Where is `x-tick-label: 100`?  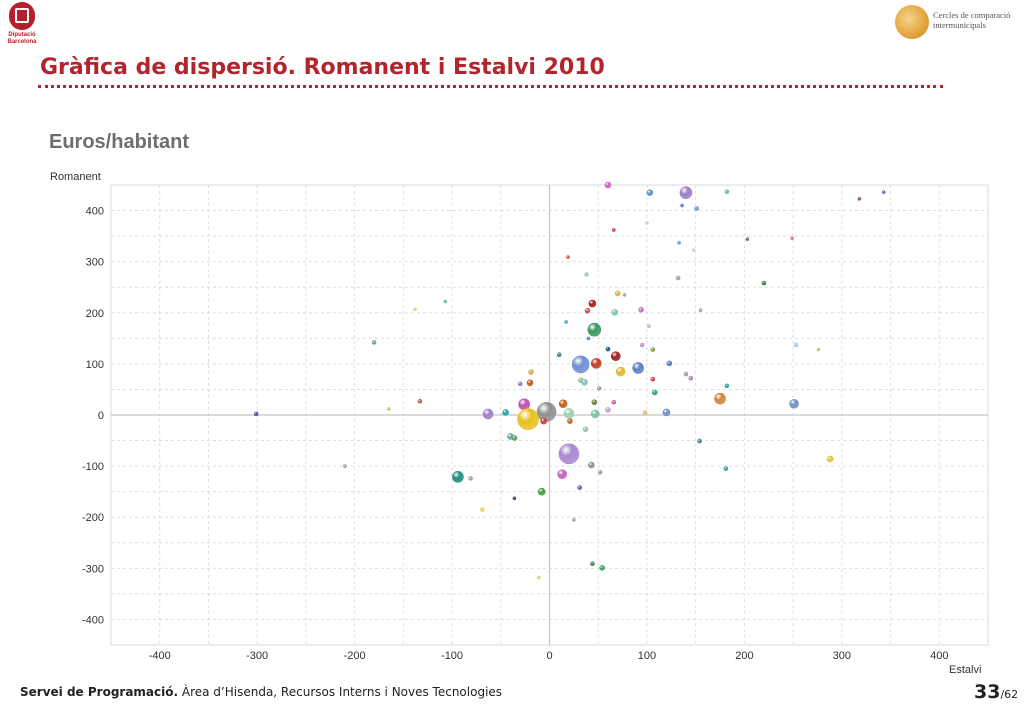
x-tick-label: 100 is located at coordinates (647, 656).